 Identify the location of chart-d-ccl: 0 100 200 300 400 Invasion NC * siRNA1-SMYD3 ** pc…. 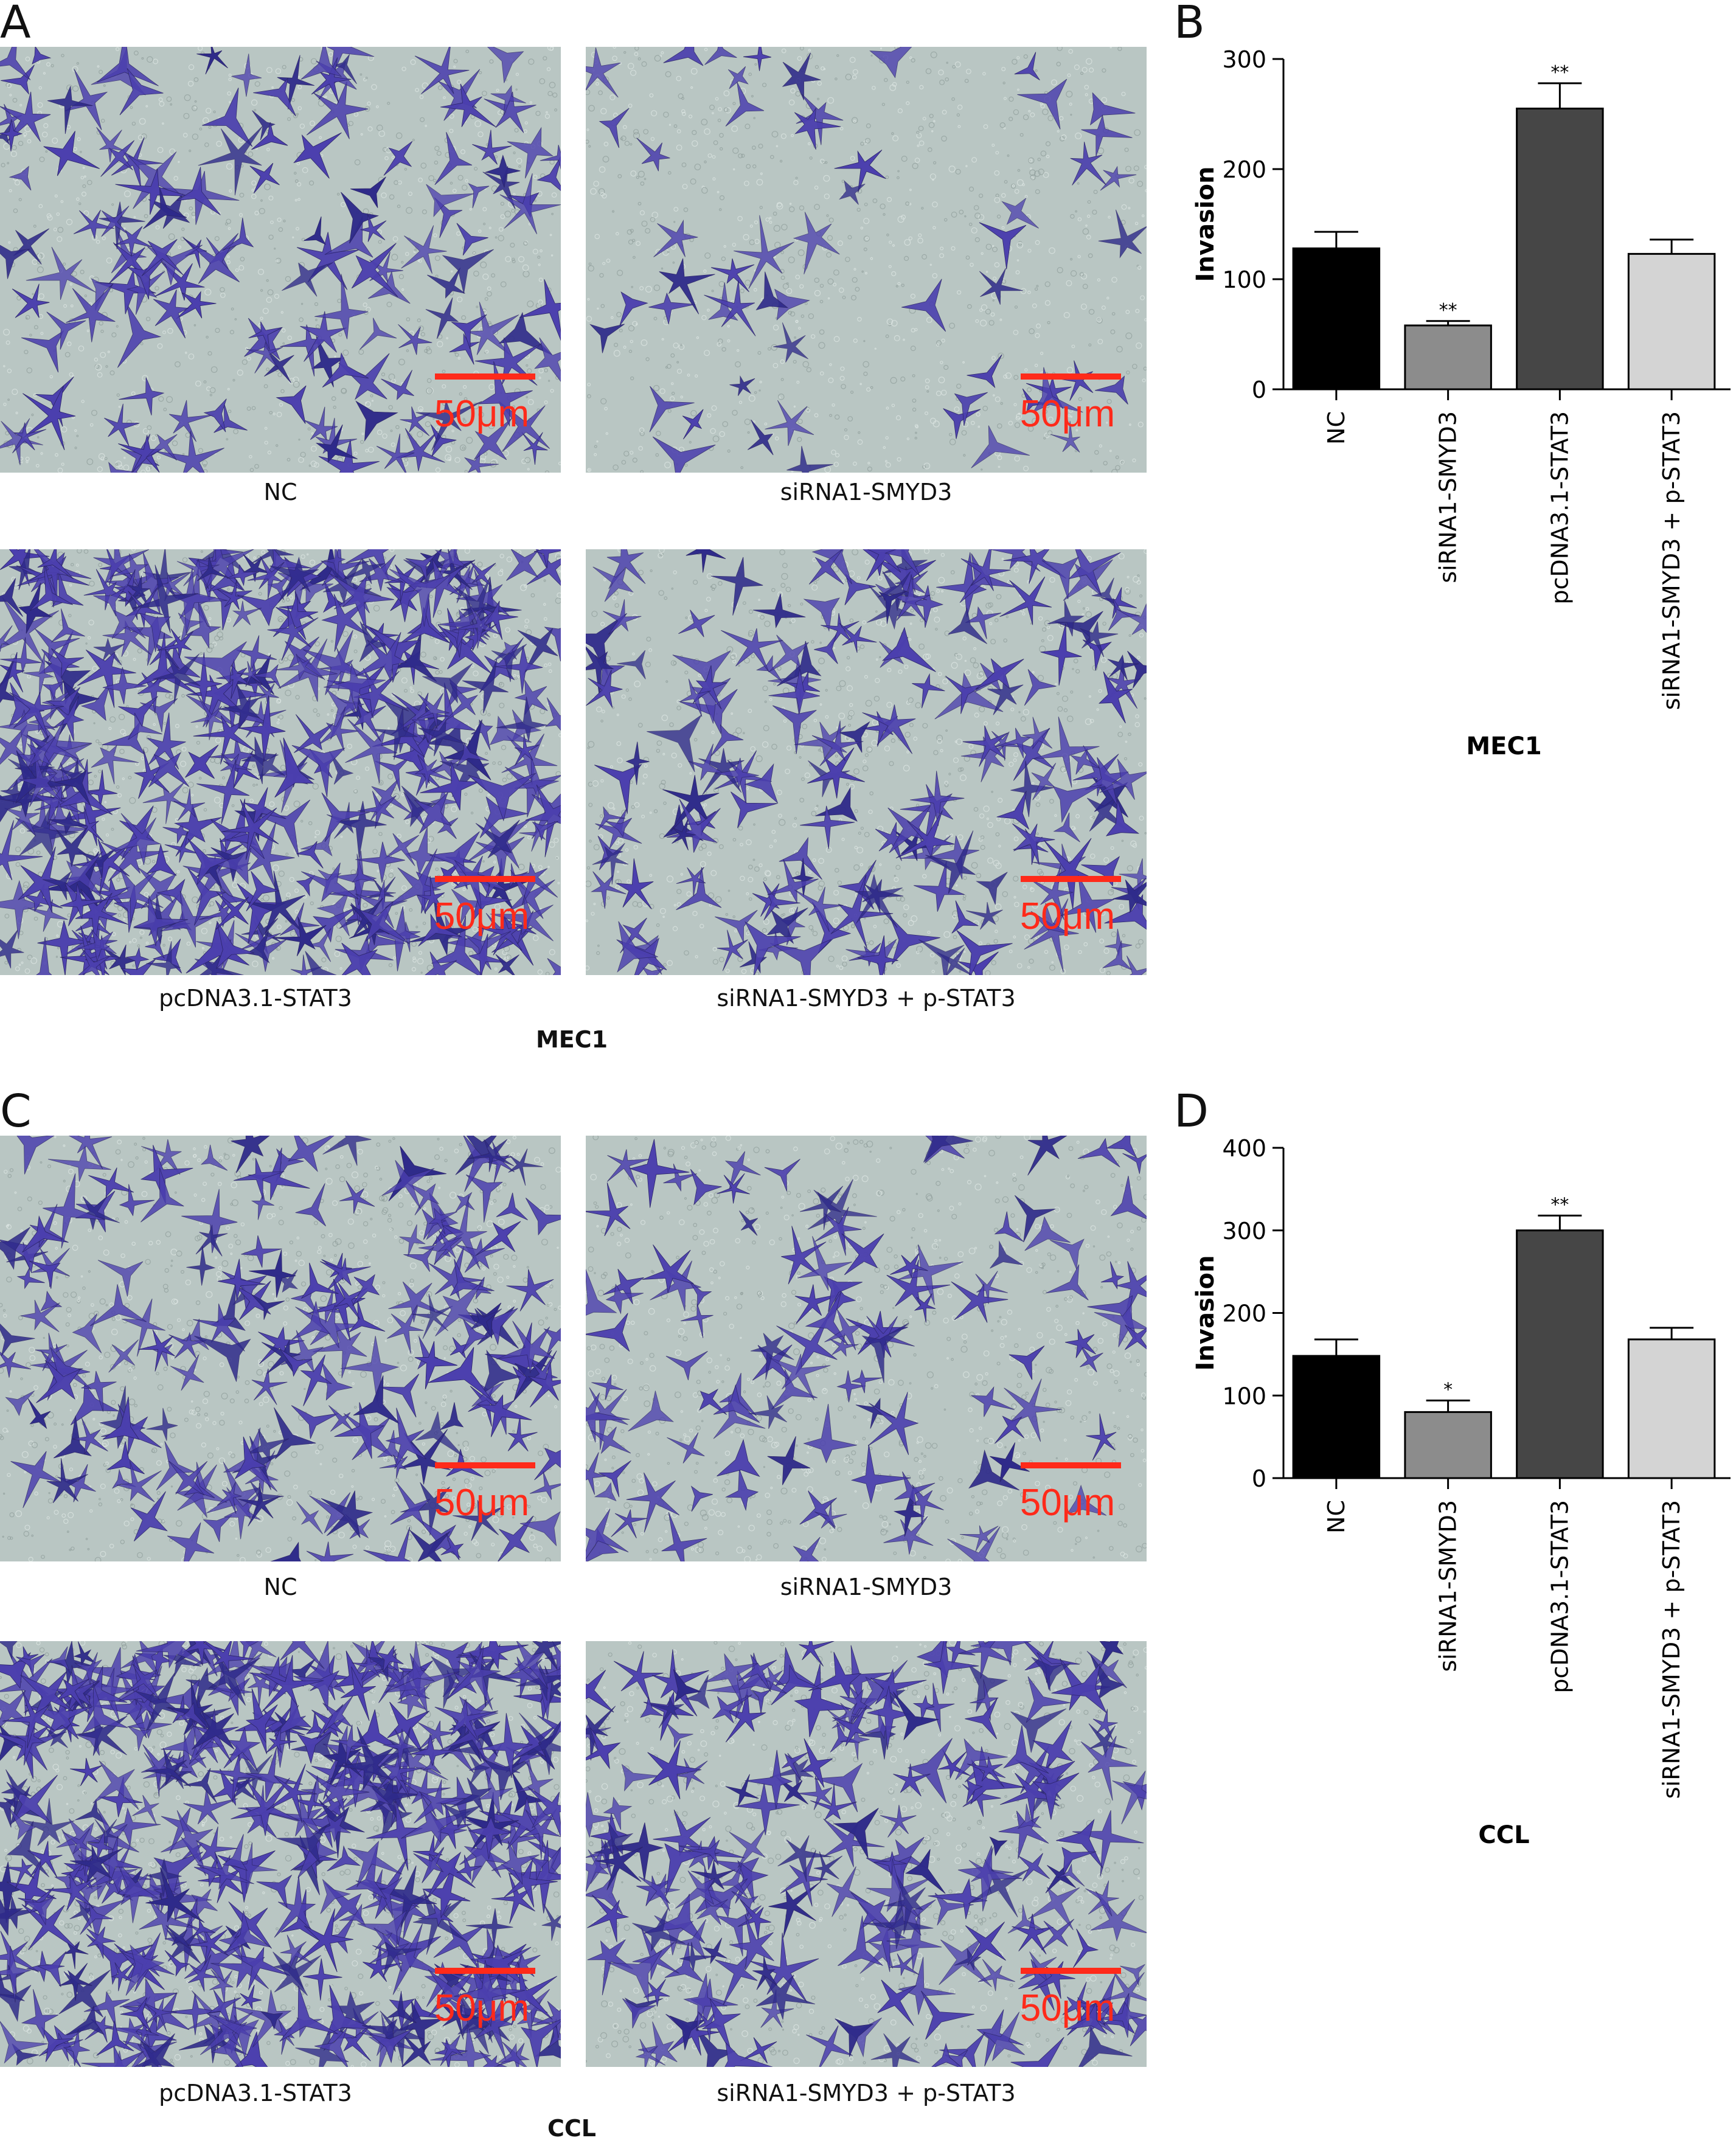
(1453, 1496).